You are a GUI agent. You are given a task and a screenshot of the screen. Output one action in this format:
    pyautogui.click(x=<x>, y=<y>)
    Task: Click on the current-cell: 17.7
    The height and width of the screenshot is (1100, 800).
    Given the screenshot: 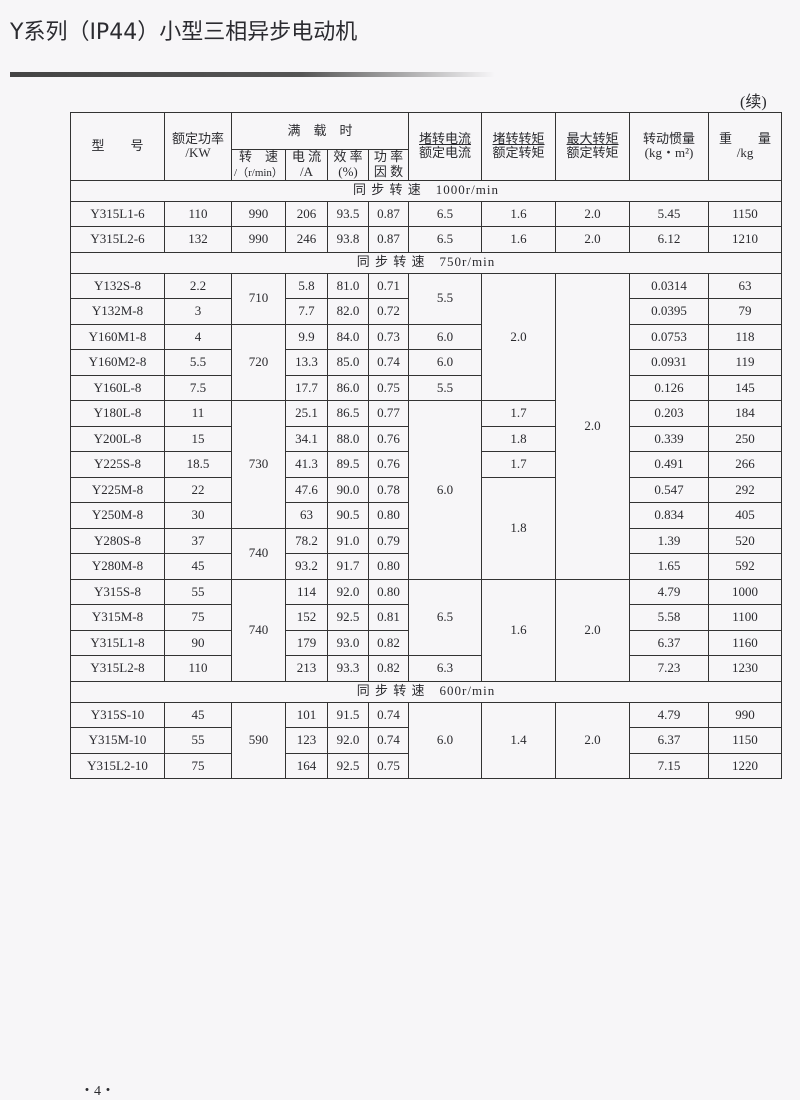 What is the action you would take?
    pyautogui.click(x=306, y=388)
    